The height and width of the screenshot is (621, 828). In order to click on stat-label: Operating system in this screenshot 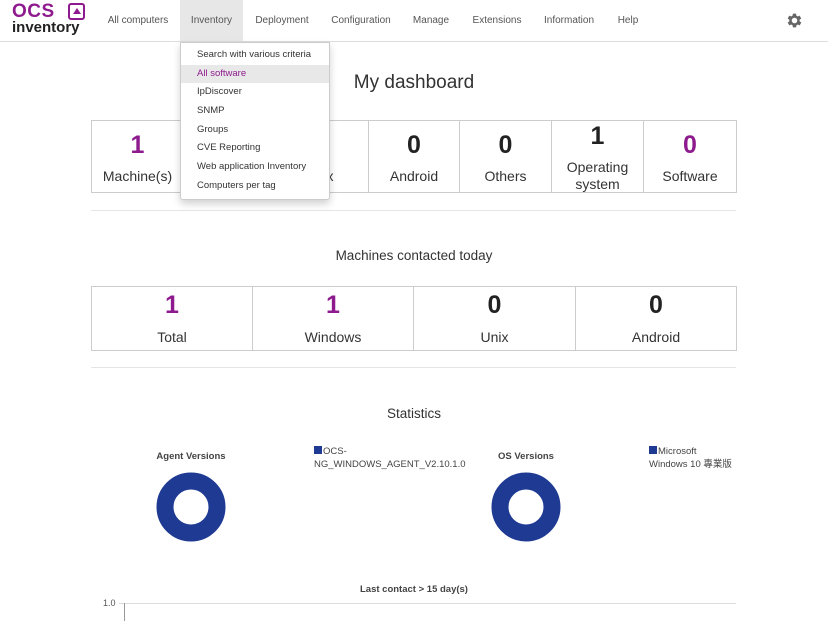, I will do `click(597, 175)`.